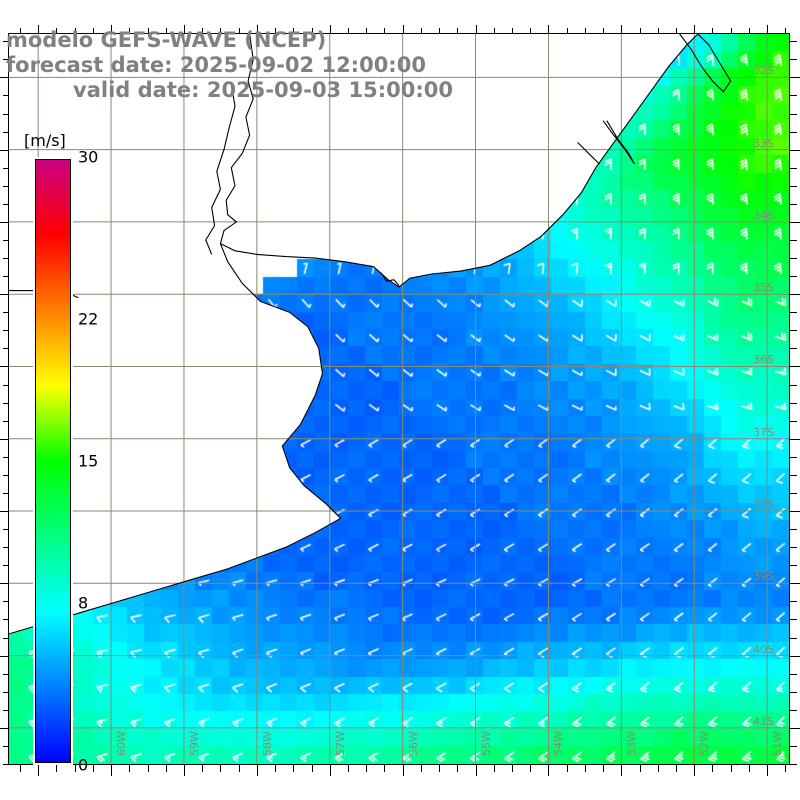 This screenshot has height=800, width=800. What do you see at coordinates (763, 215) in the screenshot?
I see `latitude-label-34S: 34S` at bounding box center [763, 215].